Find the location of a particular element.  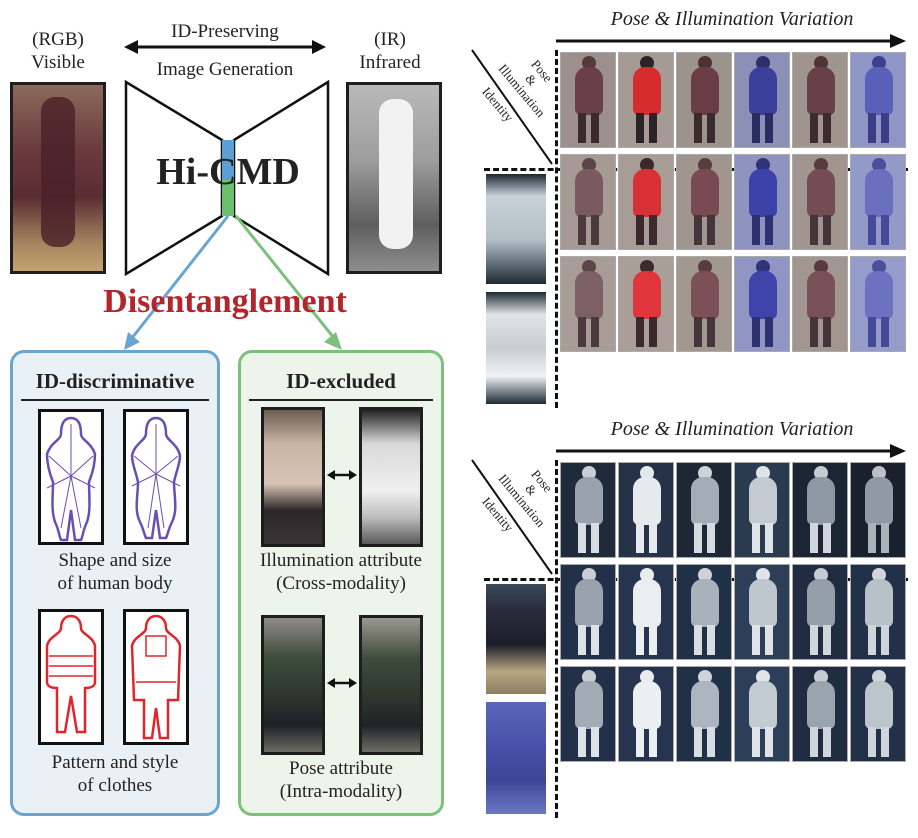

disentanglement-title: Disentanglement is located at coordinates (225, 301).